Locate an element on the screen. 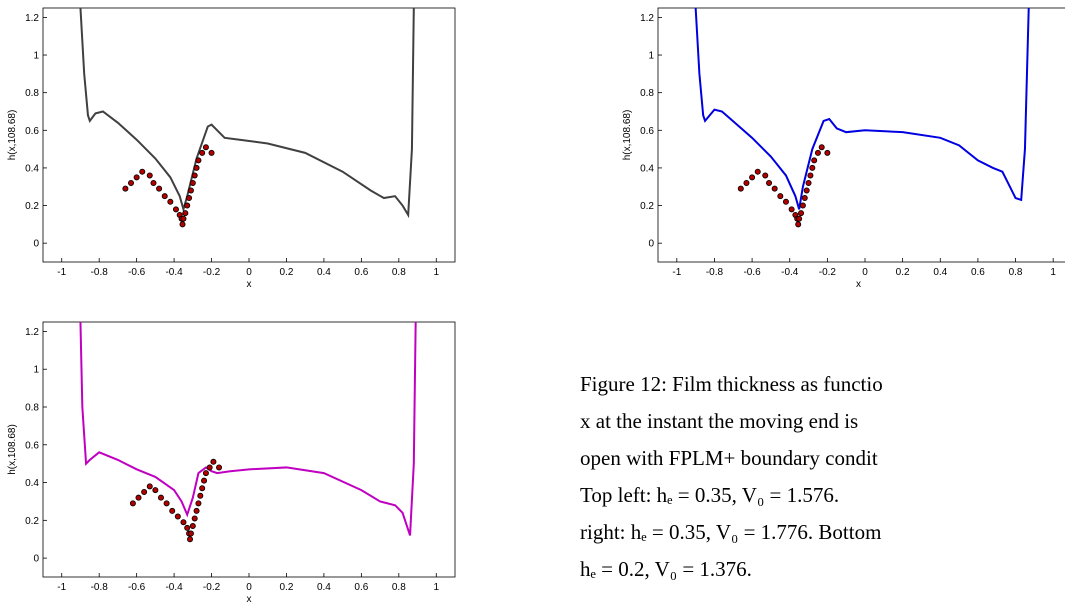 This screenshot has height=610, width=1065. caption-line: hₑ = 0.2, V₀ = 1.376. is located at coordinates (666, 569).